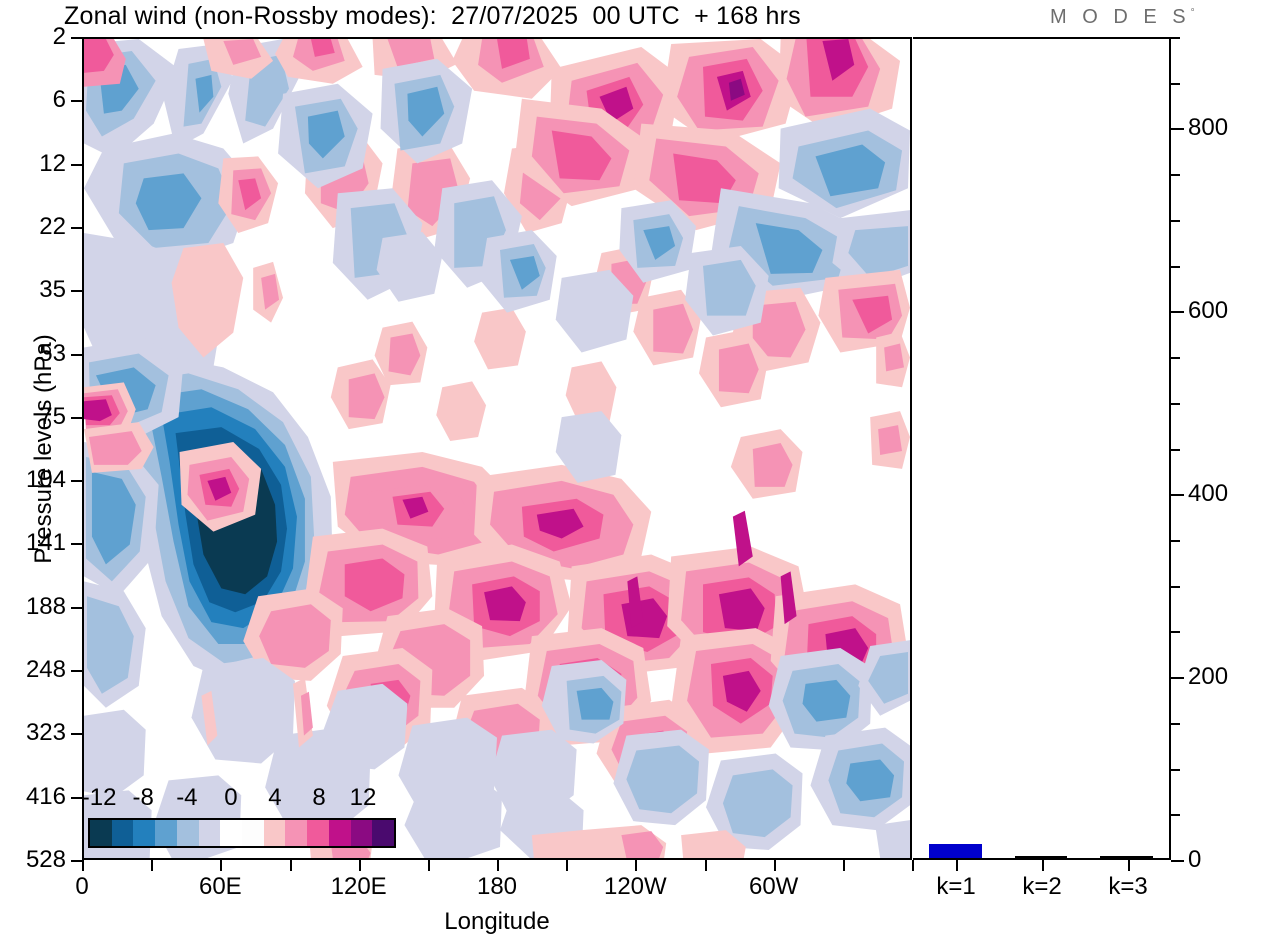  What do you see at coordinates (1128, 886) in the screenshot?
I see `wavenumber-tick-label: k=3` at bounding box center [1128, 886].